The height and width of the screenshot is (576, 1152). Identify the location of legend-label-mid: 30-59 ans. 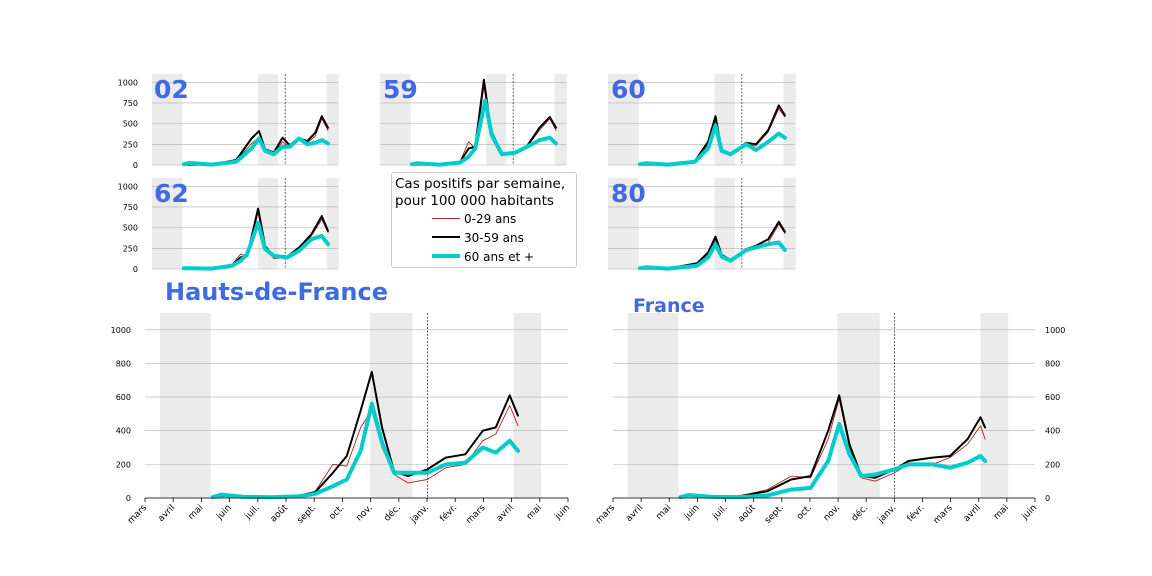
(494, 238).